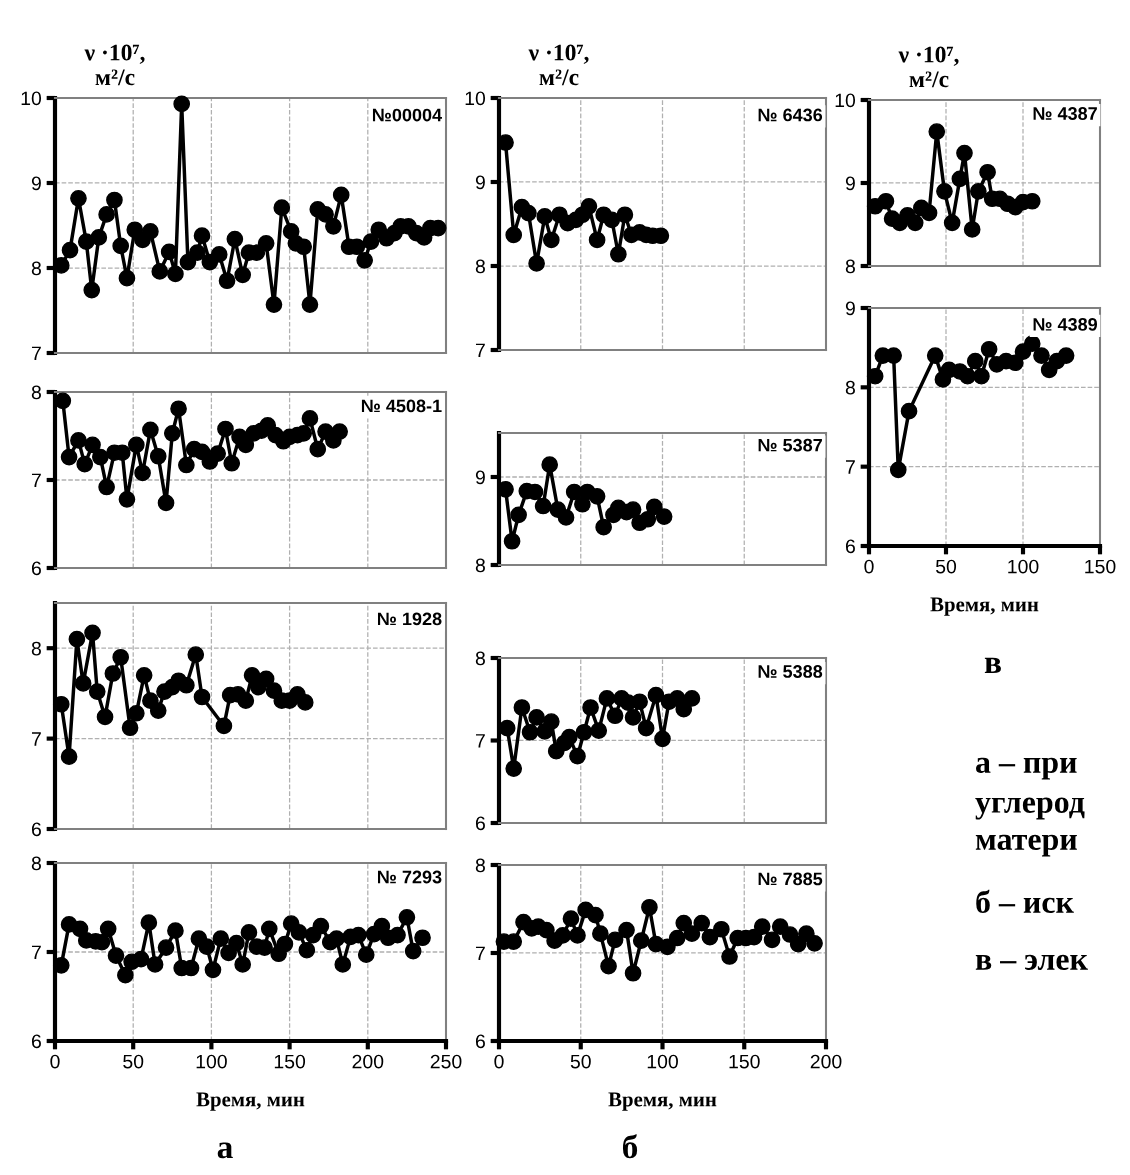  I want to click on chart-title: № 4508-1, so click(401, 406).